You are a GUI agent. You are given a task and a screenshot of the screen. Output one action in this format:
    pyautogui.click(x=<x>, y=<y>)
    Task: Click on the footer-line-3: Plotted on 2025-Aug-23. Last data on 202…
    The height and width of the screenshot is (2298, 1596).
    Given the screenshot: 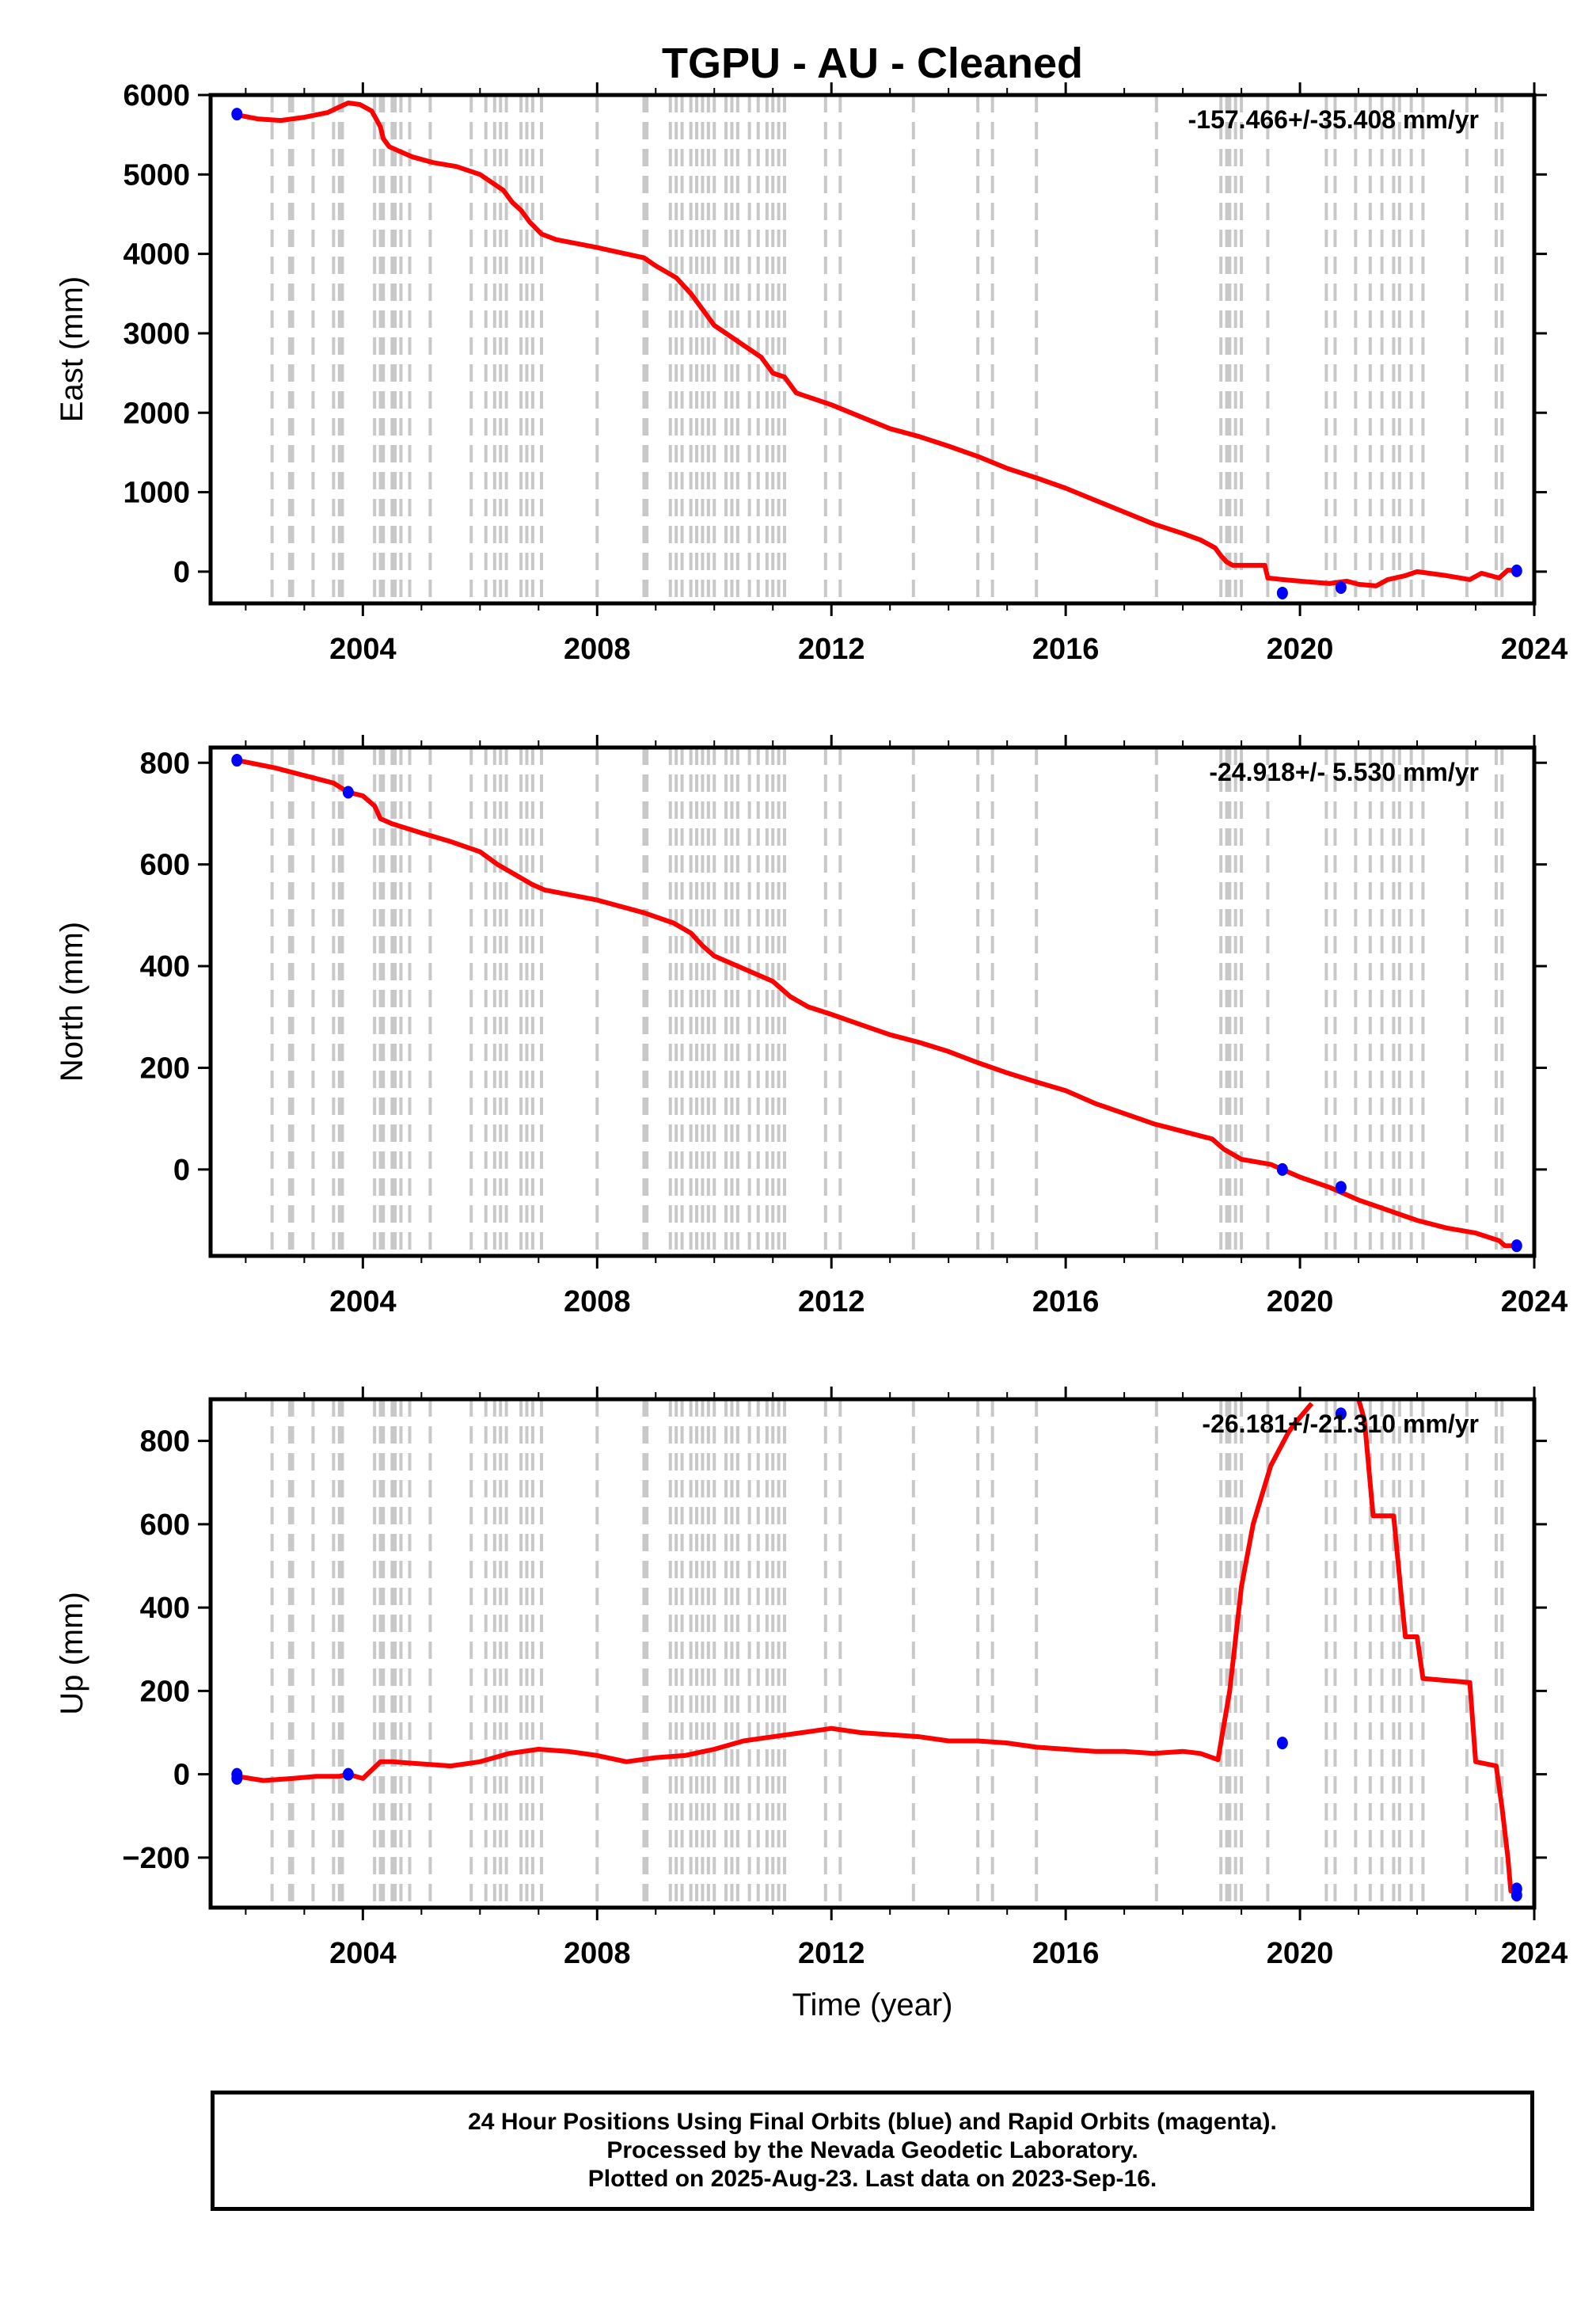 What is the action you would take?
    pyautogui.click(x=872, y=2179)
    